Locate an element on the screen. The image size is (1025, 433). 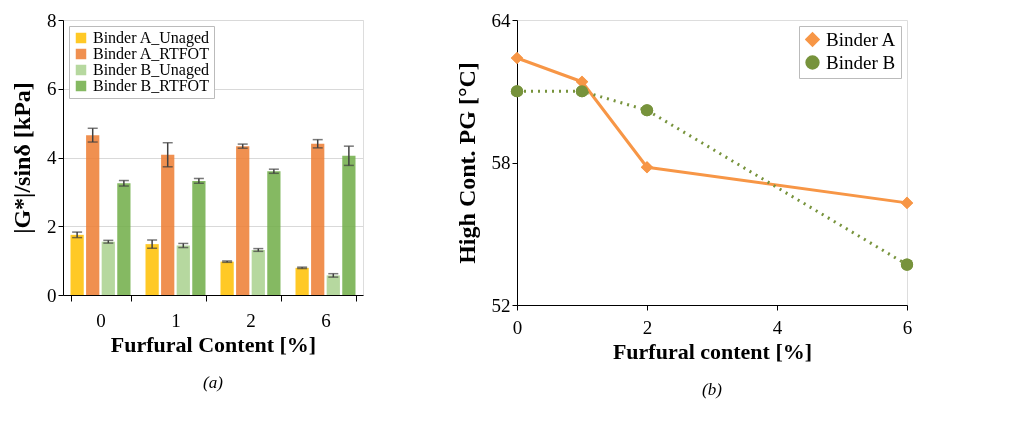
legend-label: Binder B is located at coordinates (861, 62).